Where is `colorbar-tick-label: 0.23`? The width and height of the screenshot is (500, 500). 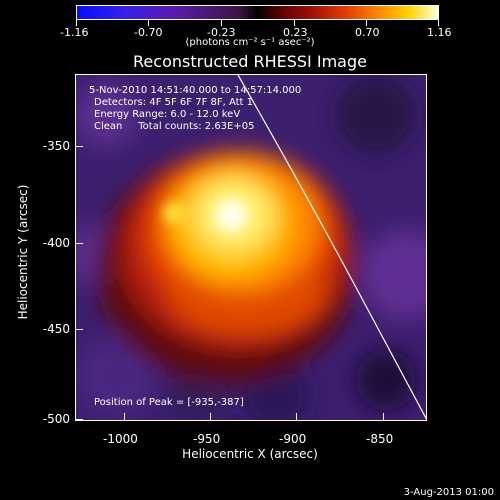 colorbar-tick-label: 0.23 is located at coordinates (295, 32).